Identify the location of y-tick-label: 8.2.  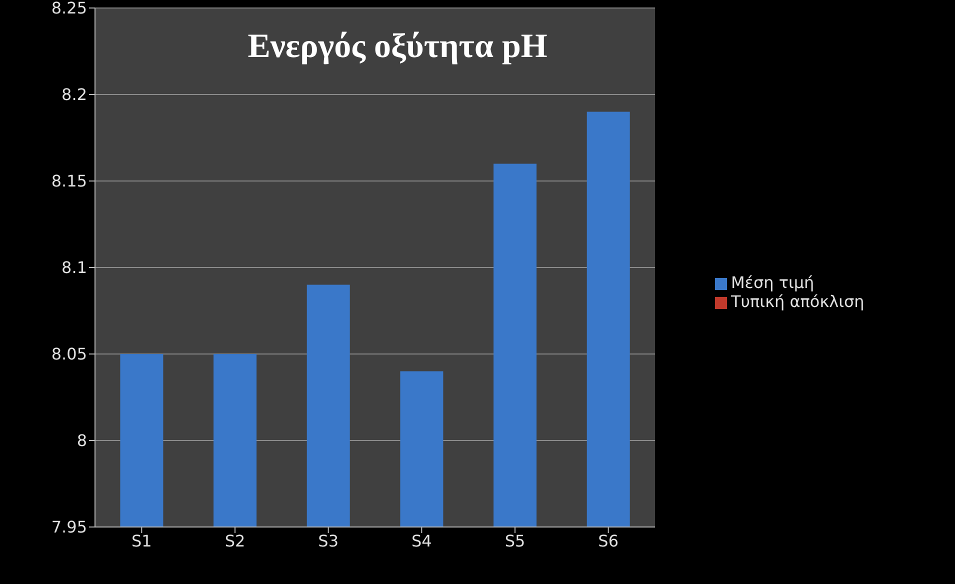
(74, 94).